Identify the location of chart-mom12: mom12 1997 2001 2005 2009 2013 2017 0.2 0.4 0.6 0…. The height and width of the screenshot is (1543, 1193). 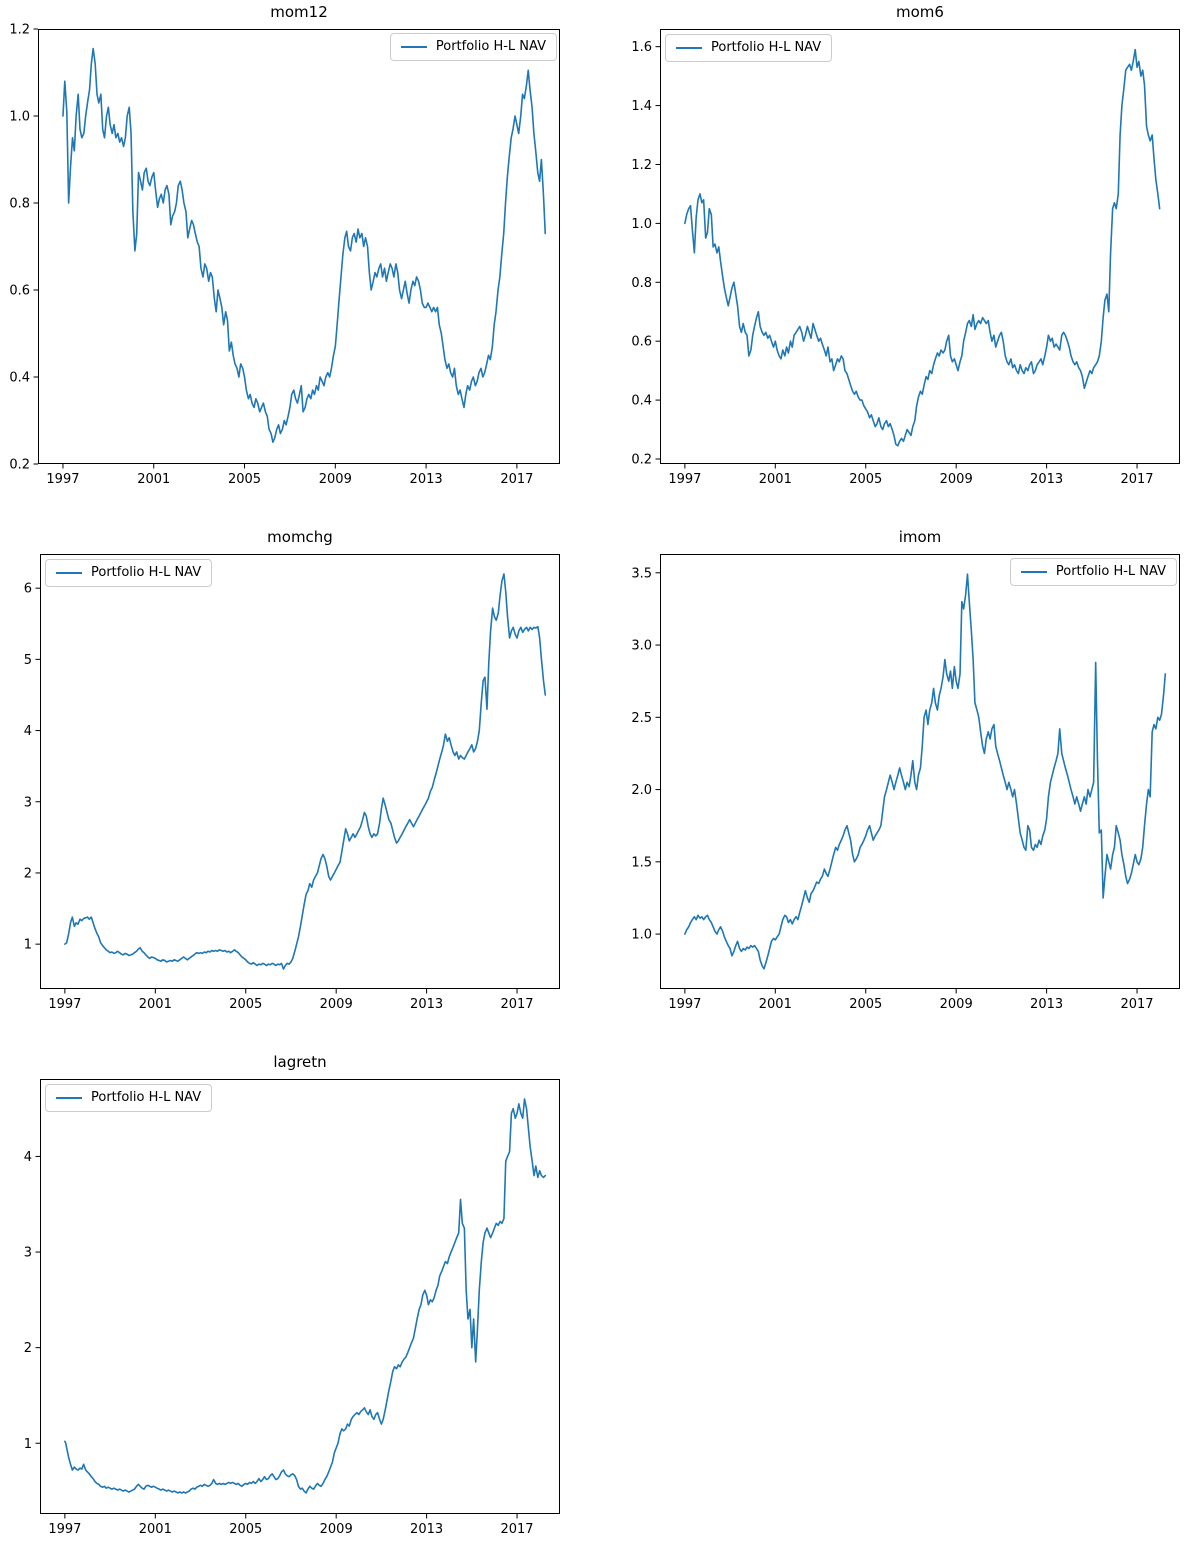
(284, 245).